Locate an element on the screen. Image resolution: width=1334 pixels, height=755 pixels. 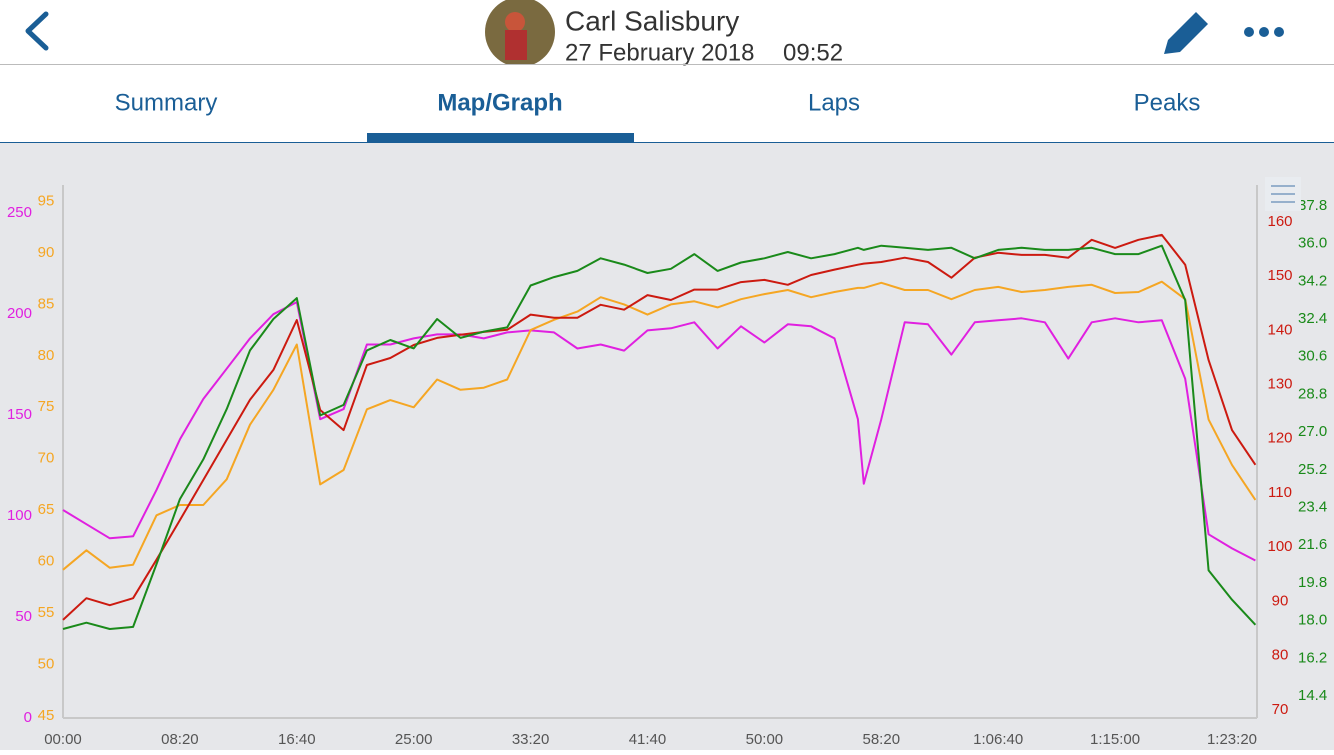
y-tick-label: 14.4 is located at coordinates (1312, 695).